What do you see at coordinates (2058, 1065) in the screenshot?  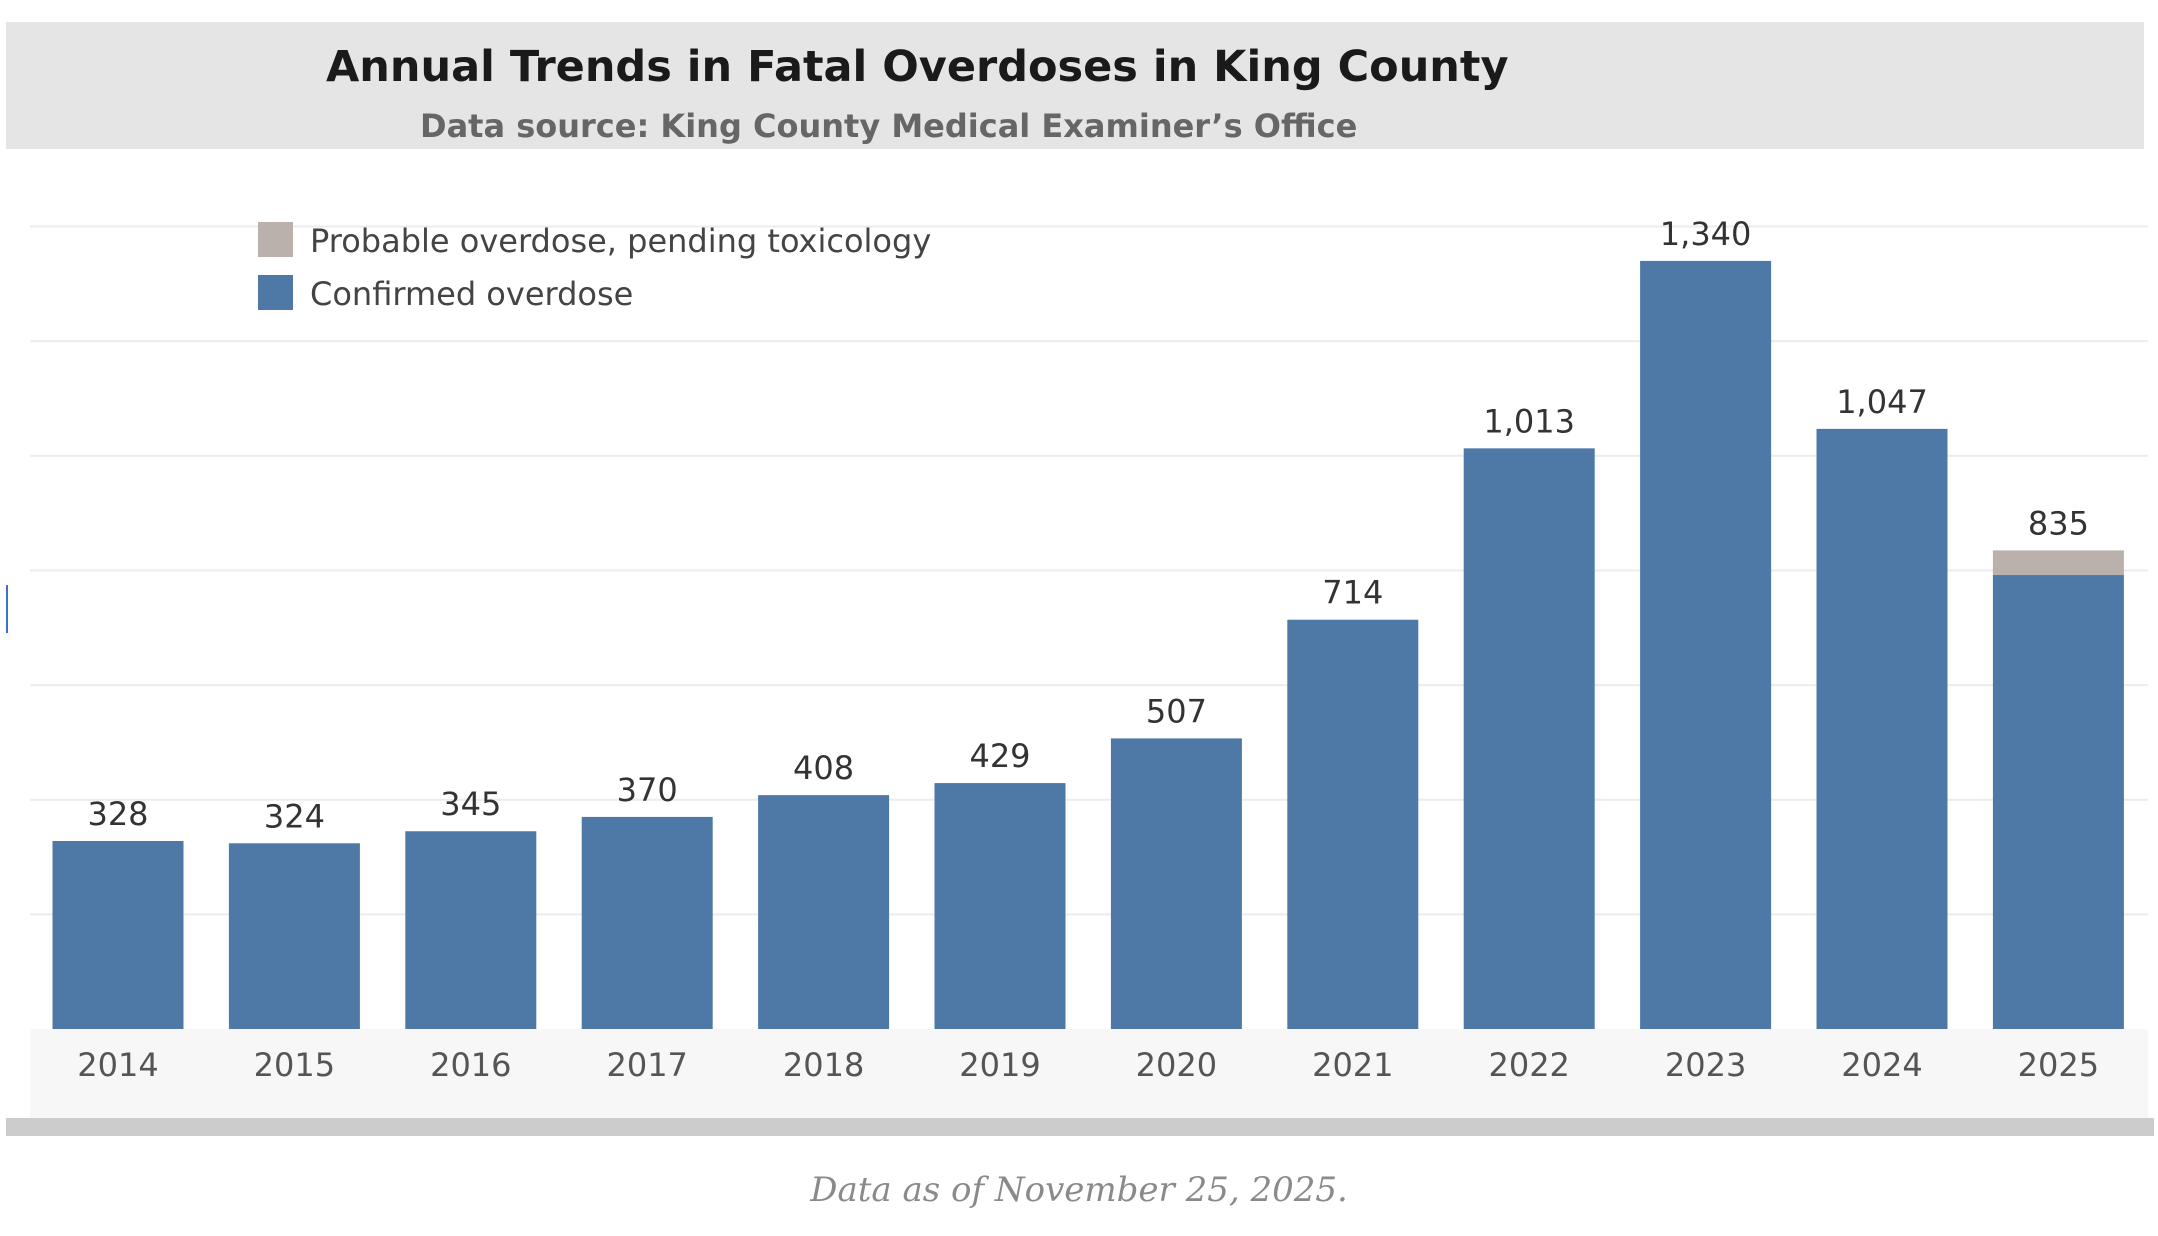 I see `x-tick-label-2025: 2025` at bounding box center [2058, 1065].